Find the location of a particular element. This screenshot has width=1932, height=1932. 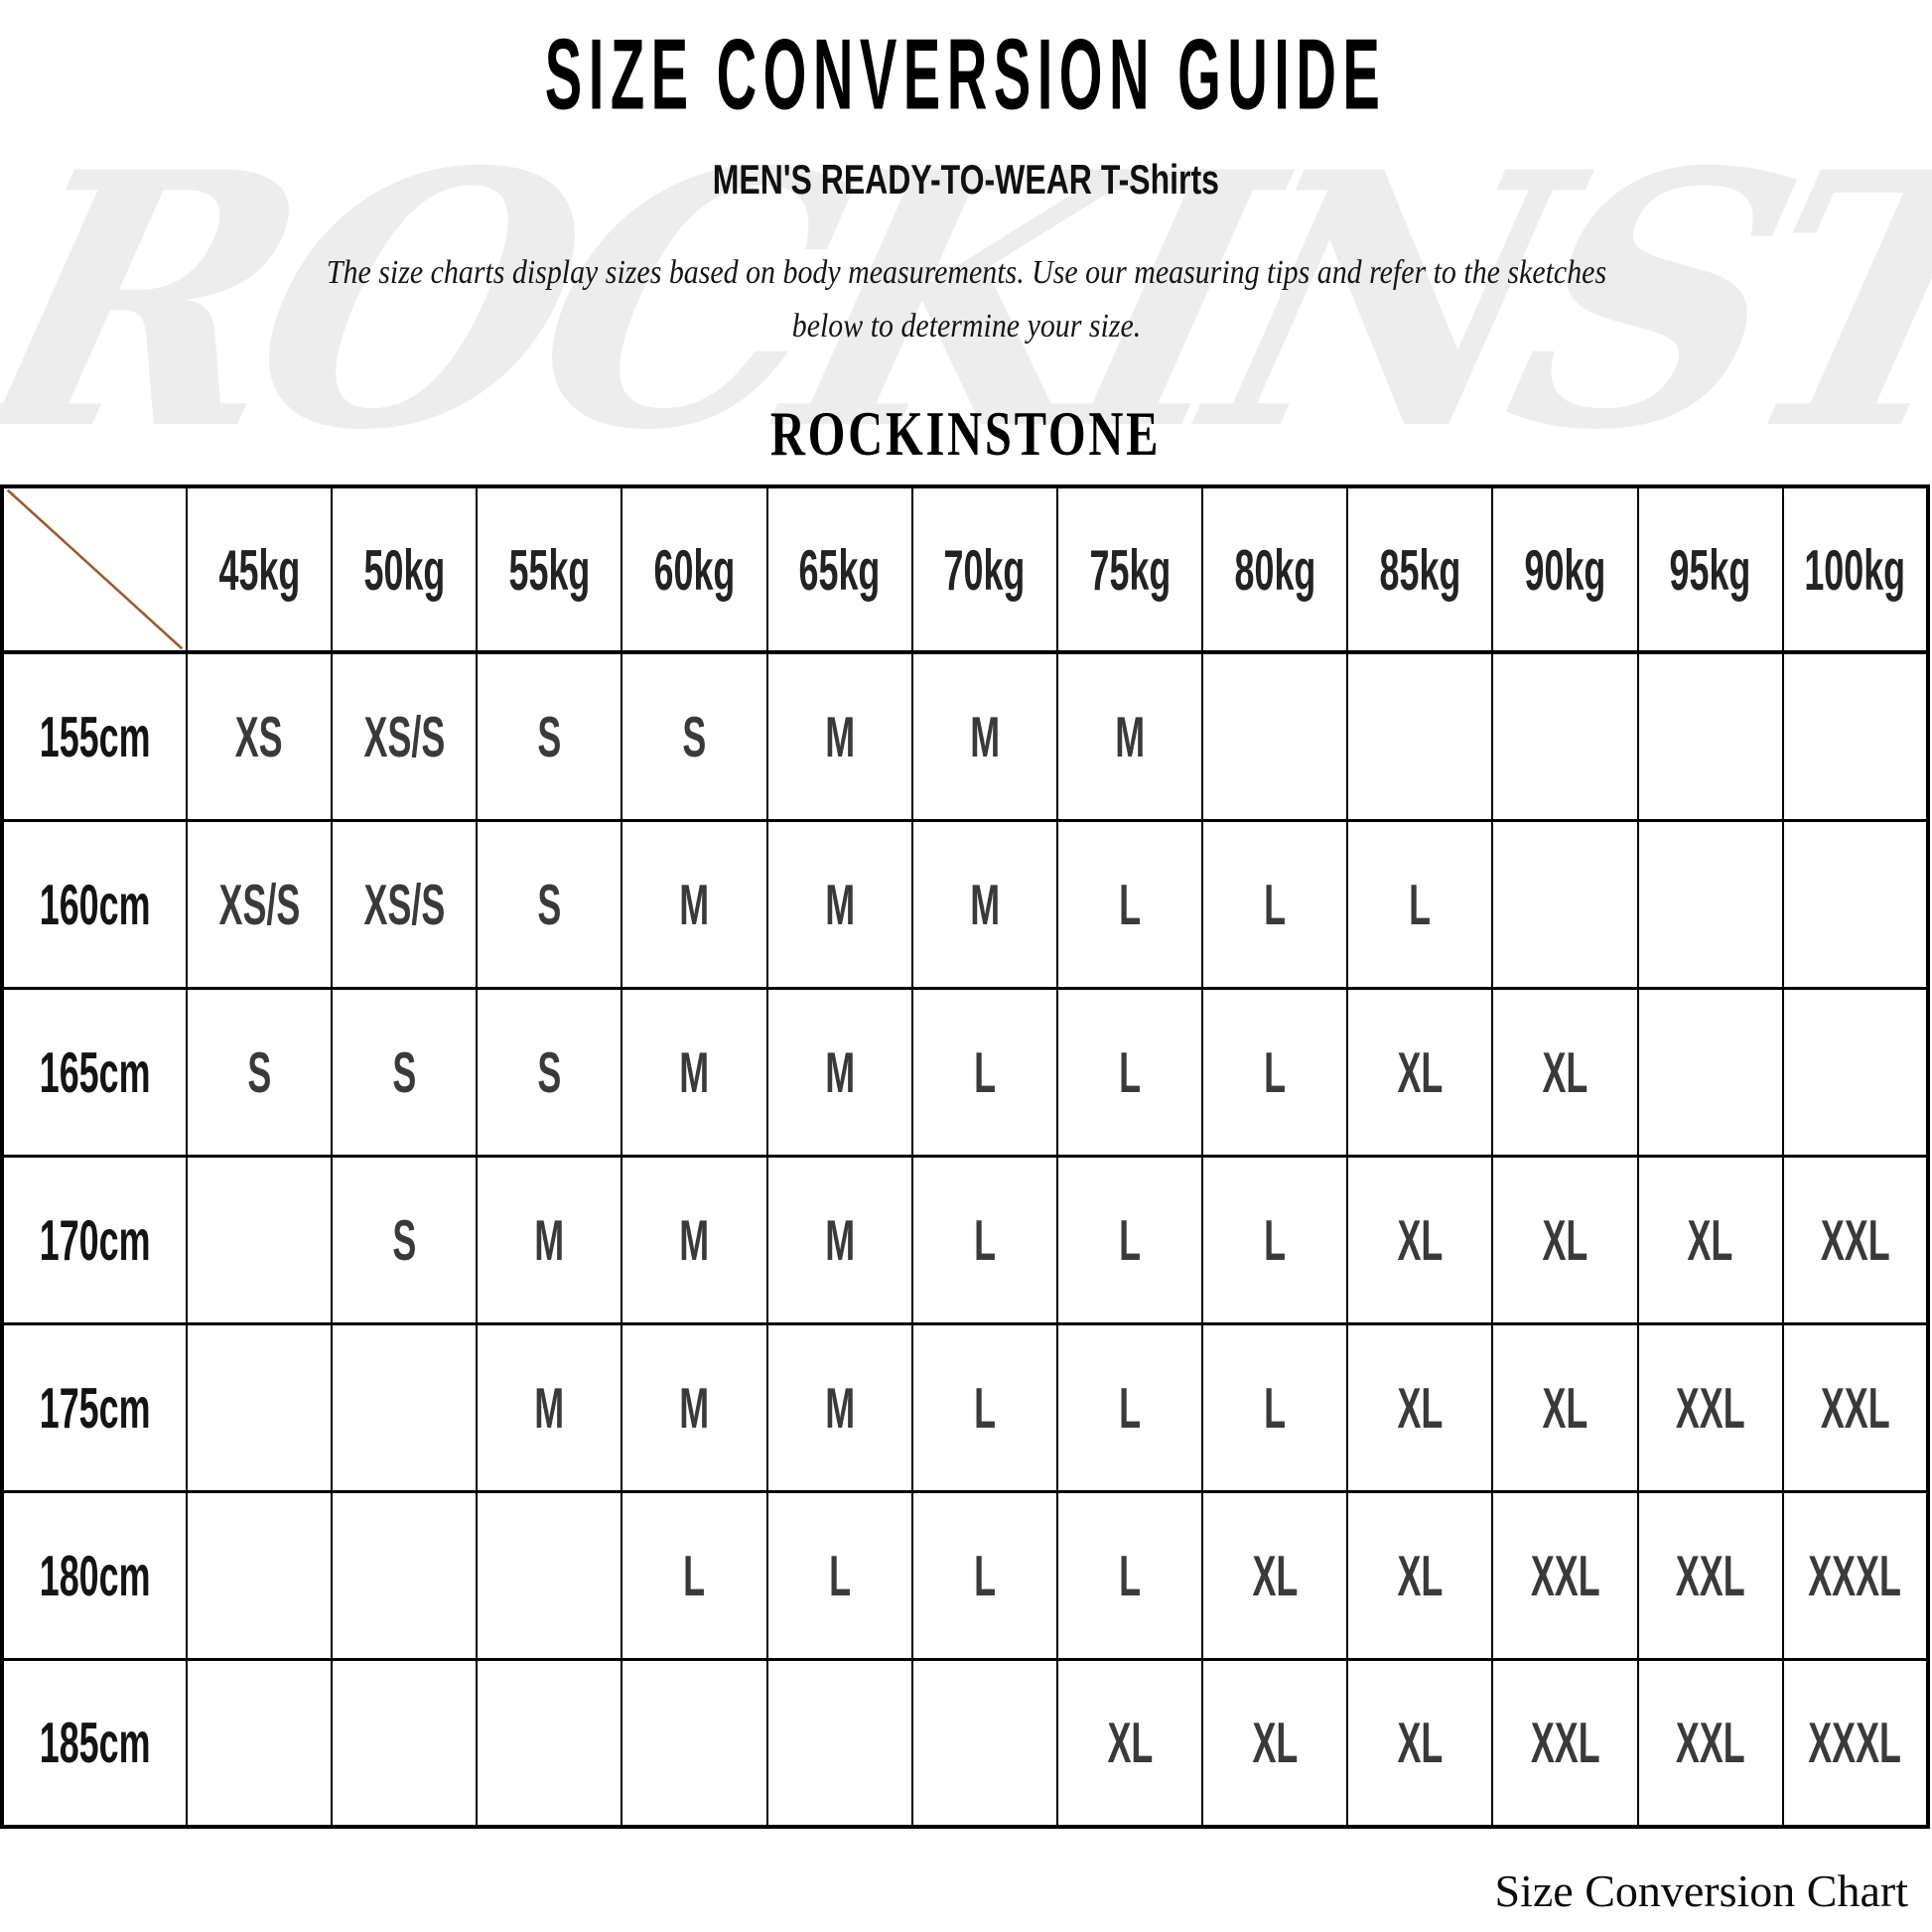

size-cell-180cm-XL: XL is located at coordinates (1275, 1575).